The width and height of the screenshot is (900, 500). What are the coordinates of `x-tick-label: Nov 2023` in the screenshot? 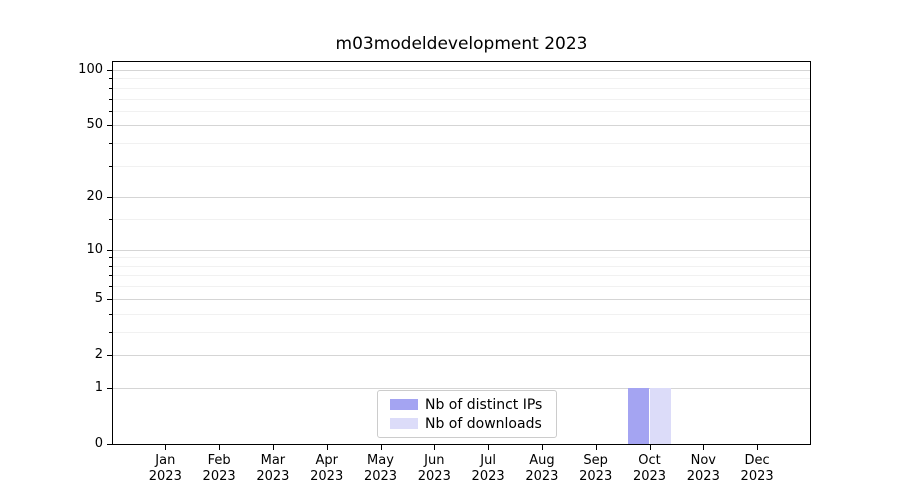 It's located at (703, 469).